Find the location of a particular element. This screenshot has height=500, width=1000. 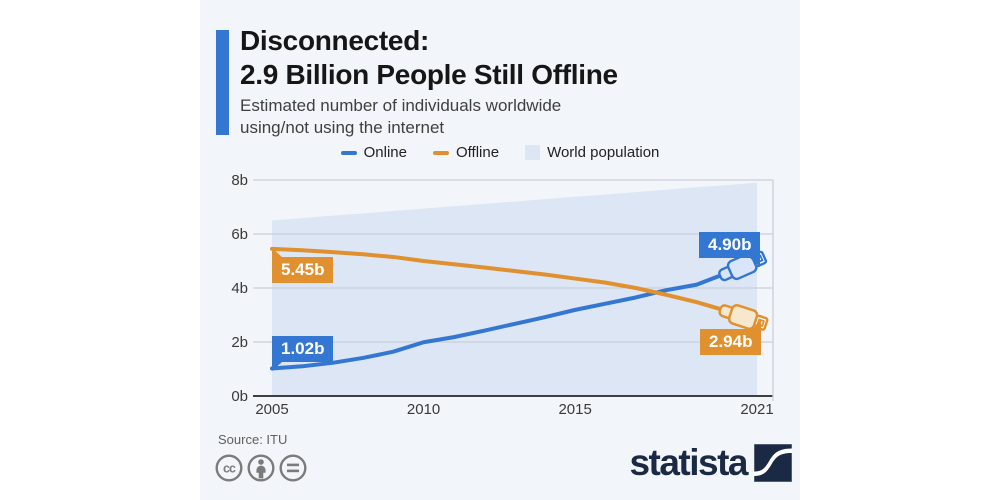

license-icons: cc is located at coordinates (261, 468).